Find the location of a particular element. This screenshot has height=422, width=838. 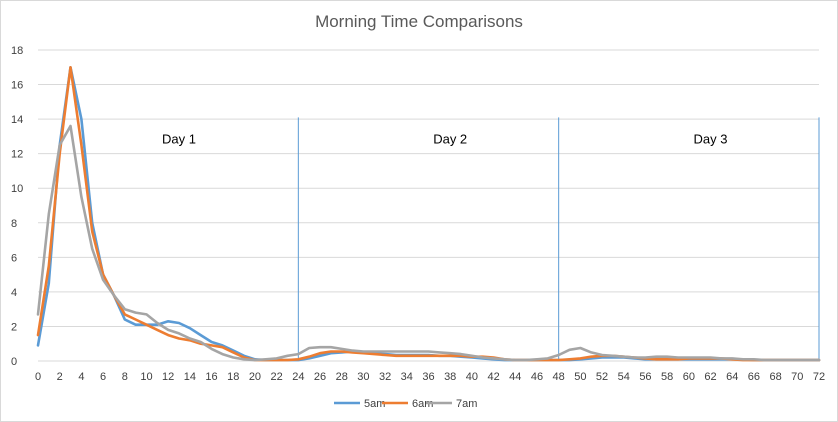

y-axis-ticks: 0 2 4 6 8 10 12 14 16 18 is located at coordinates (17, 206).